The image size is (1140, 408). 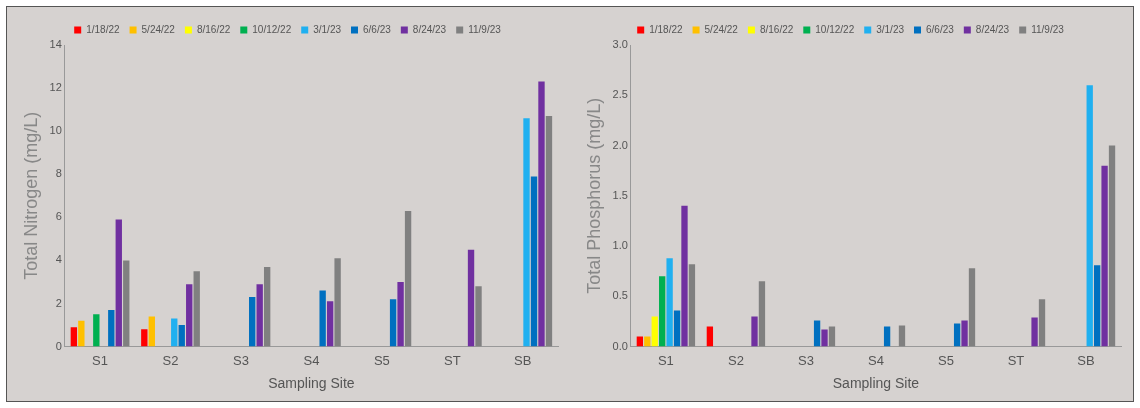 I want to click on y-tick-label: 0.5, so click(x=620, y=295).